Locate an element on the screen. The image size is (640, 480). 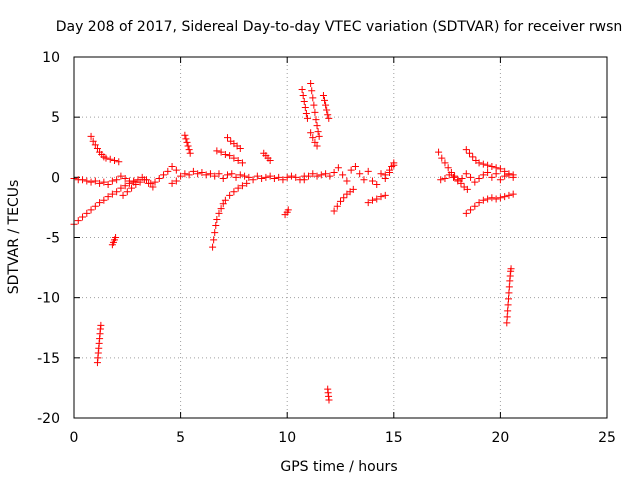
x-tick-label: 15 is located at coordinates (394, 438).